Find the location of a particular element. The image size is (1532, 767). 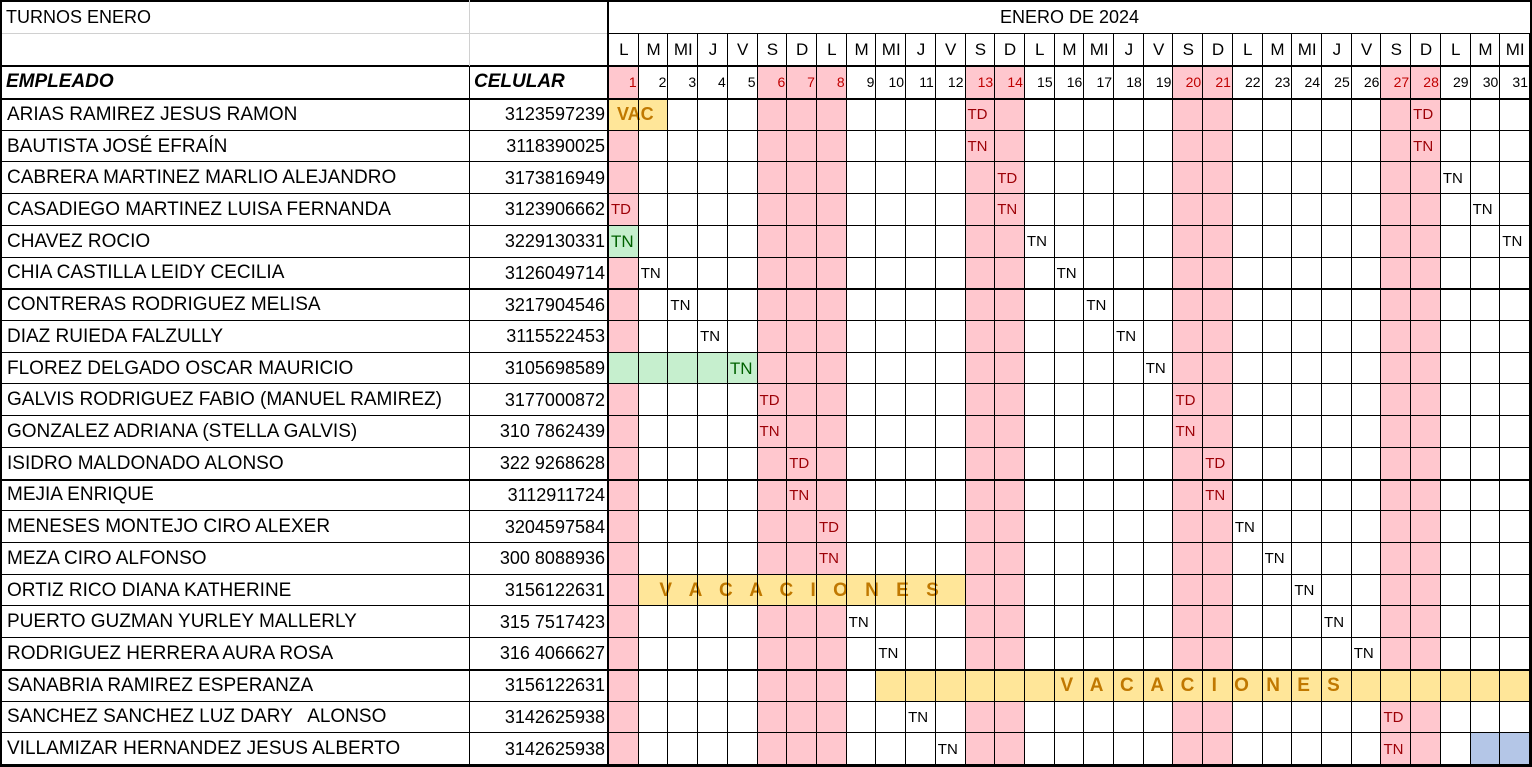

employee-name: VILLAMIZAR HERNANDEZ JESUS ALBERTO is located at coordinates (204, 749).